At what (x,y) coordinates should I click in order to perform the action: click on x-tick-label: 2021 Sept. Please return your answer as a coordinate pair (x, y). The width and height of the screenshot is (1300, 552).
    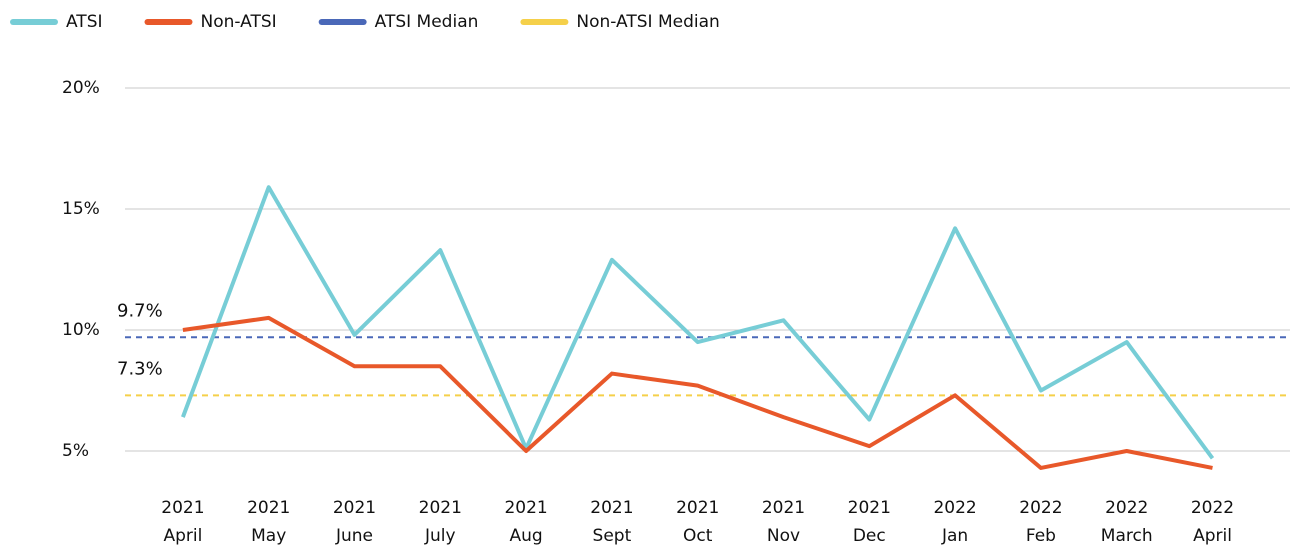
    Looking at the image, I should click on (611, 522).